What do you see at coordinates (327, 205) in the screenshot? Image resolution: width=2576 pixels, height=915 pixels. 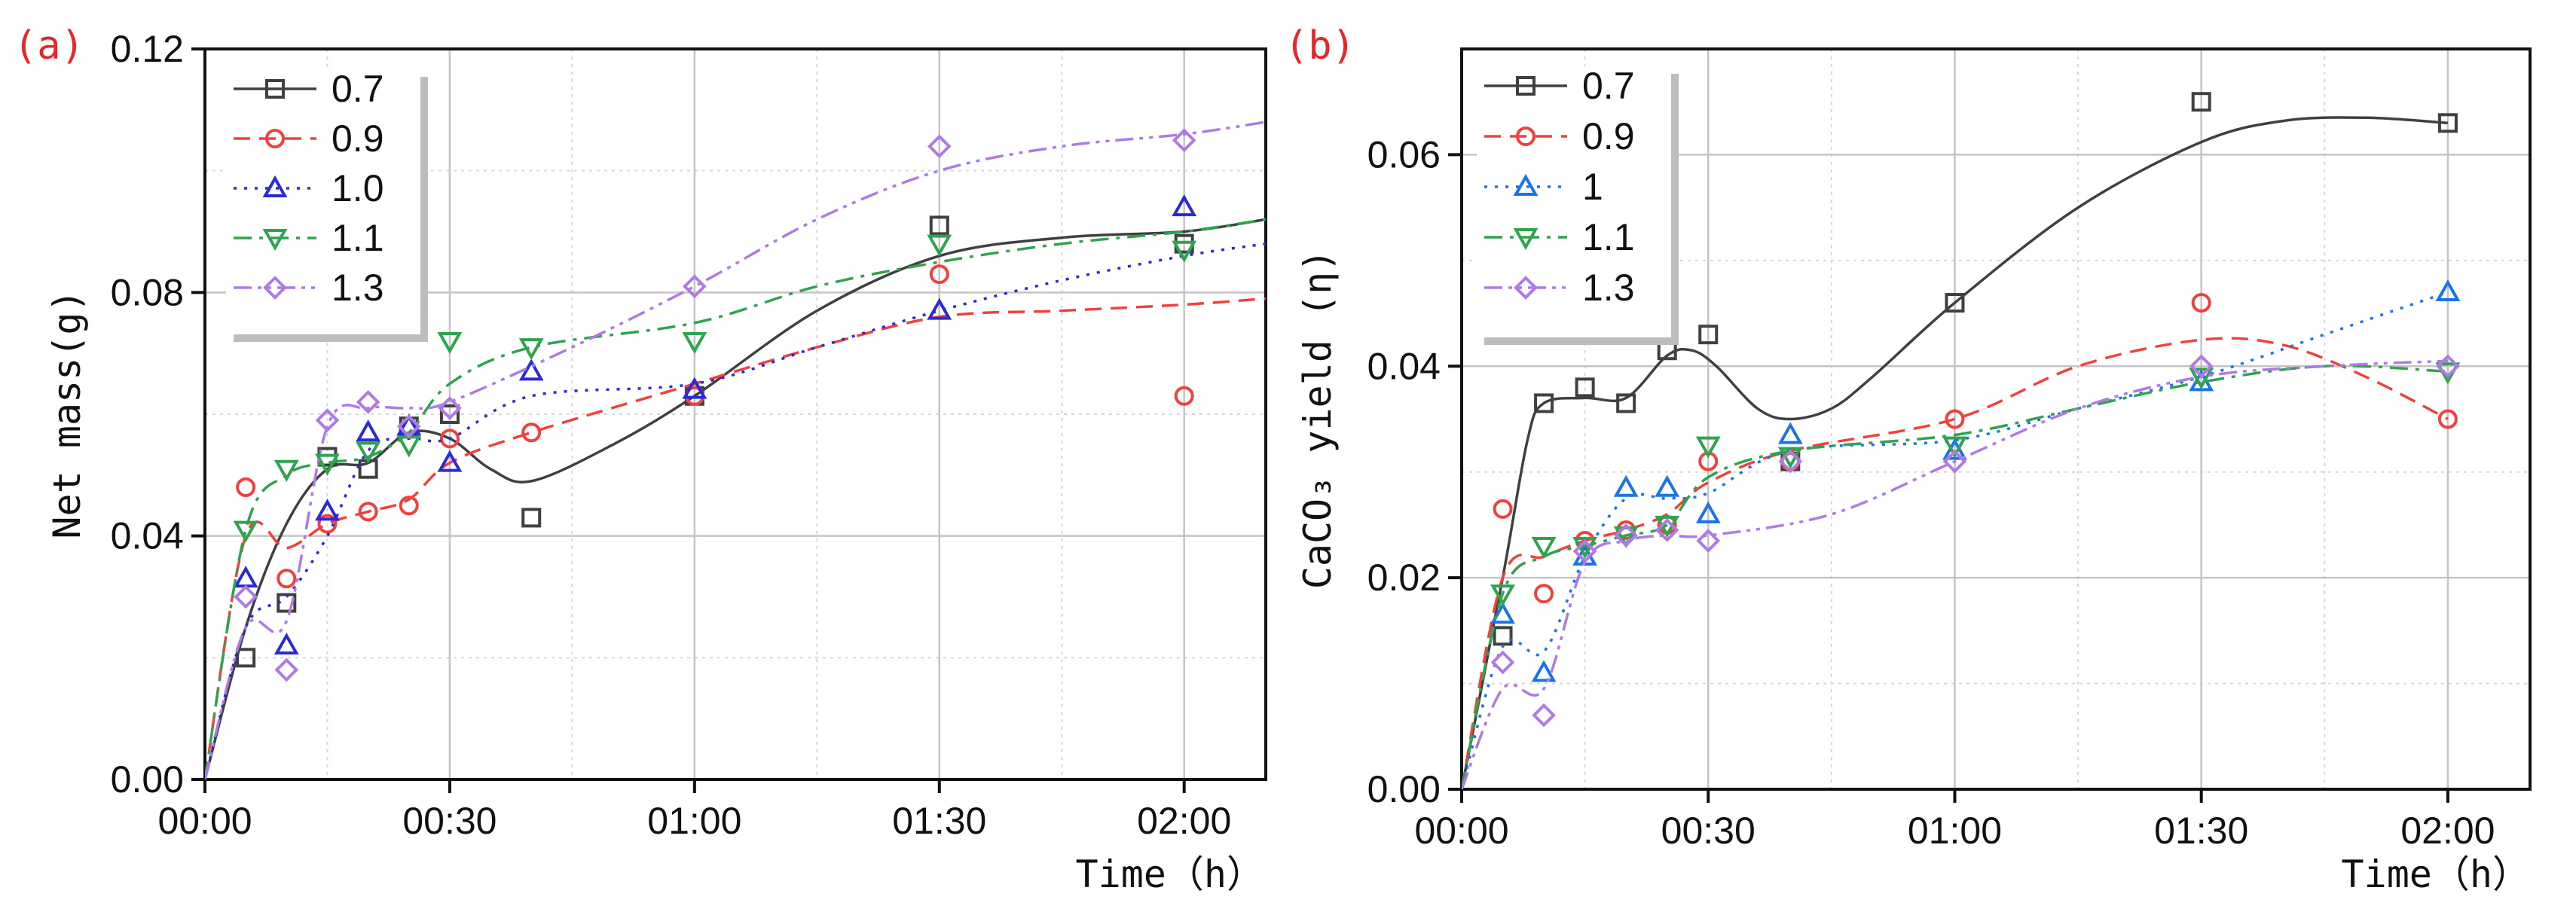 I see `legend: 0.7 0.9 1.0 1.1 1.3` at bounding box center [327, 205].